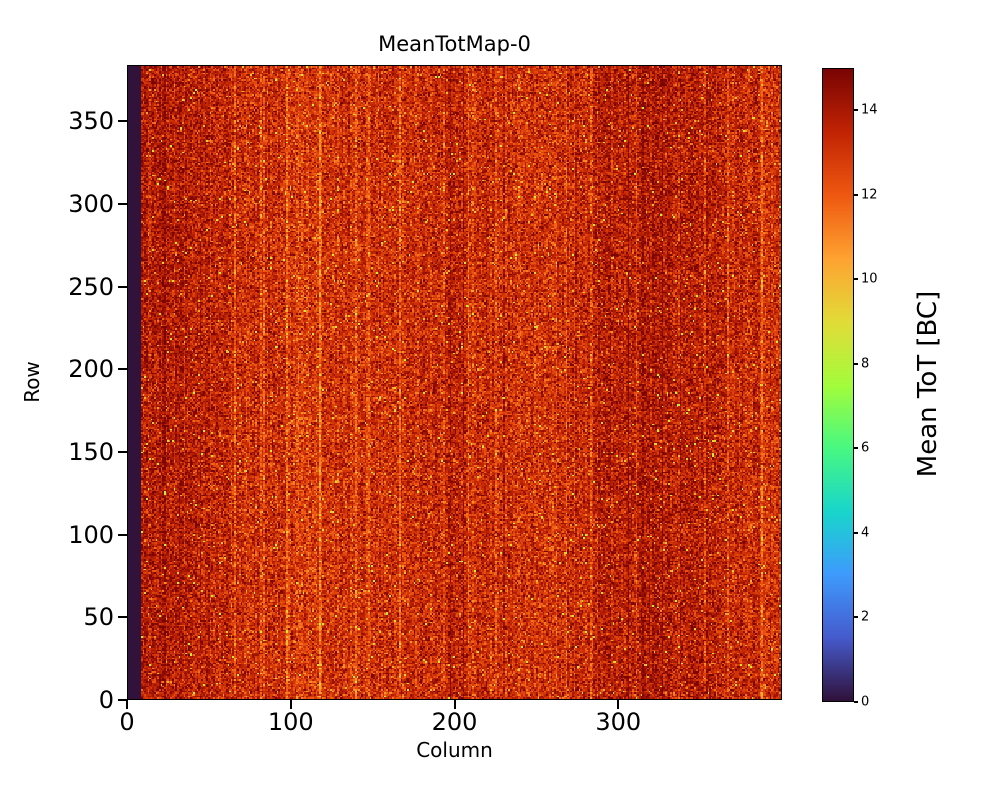 The width and height of the screenshot is (1000, 800). What do you see at coordinates (865, 364) in the screenshot?
I see `colorbar-tick-label: 8` at bounding box center [865, 364].